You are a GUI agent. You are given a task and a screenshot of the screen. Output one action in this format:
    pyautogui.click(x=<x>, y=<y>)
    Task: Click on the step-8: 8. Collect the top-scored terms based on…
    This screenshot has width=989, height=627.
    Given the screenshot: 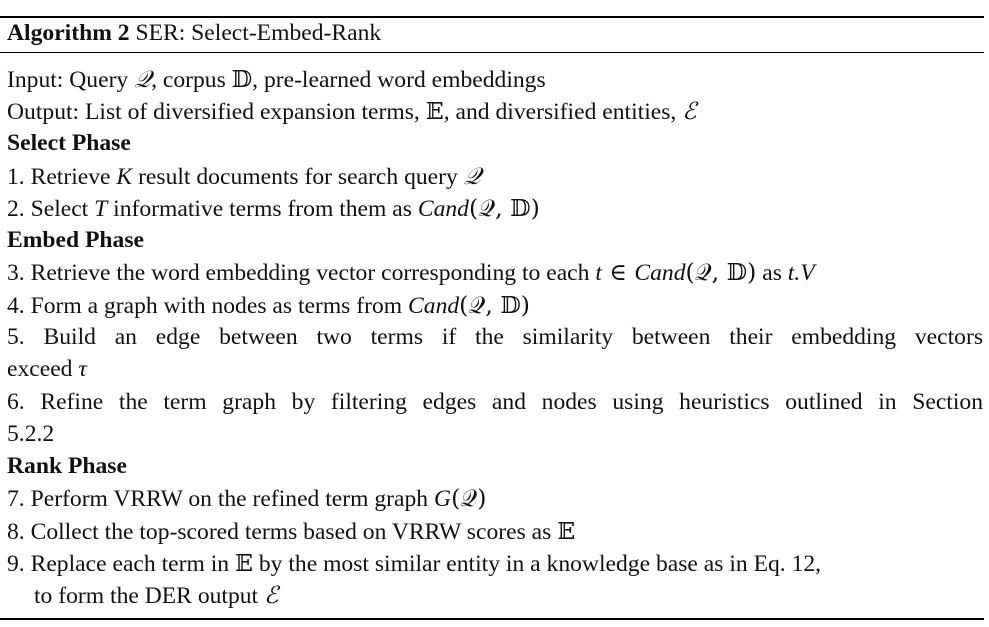 What is the action you would take?
    pyautogui.click(x=291, y=531)
    